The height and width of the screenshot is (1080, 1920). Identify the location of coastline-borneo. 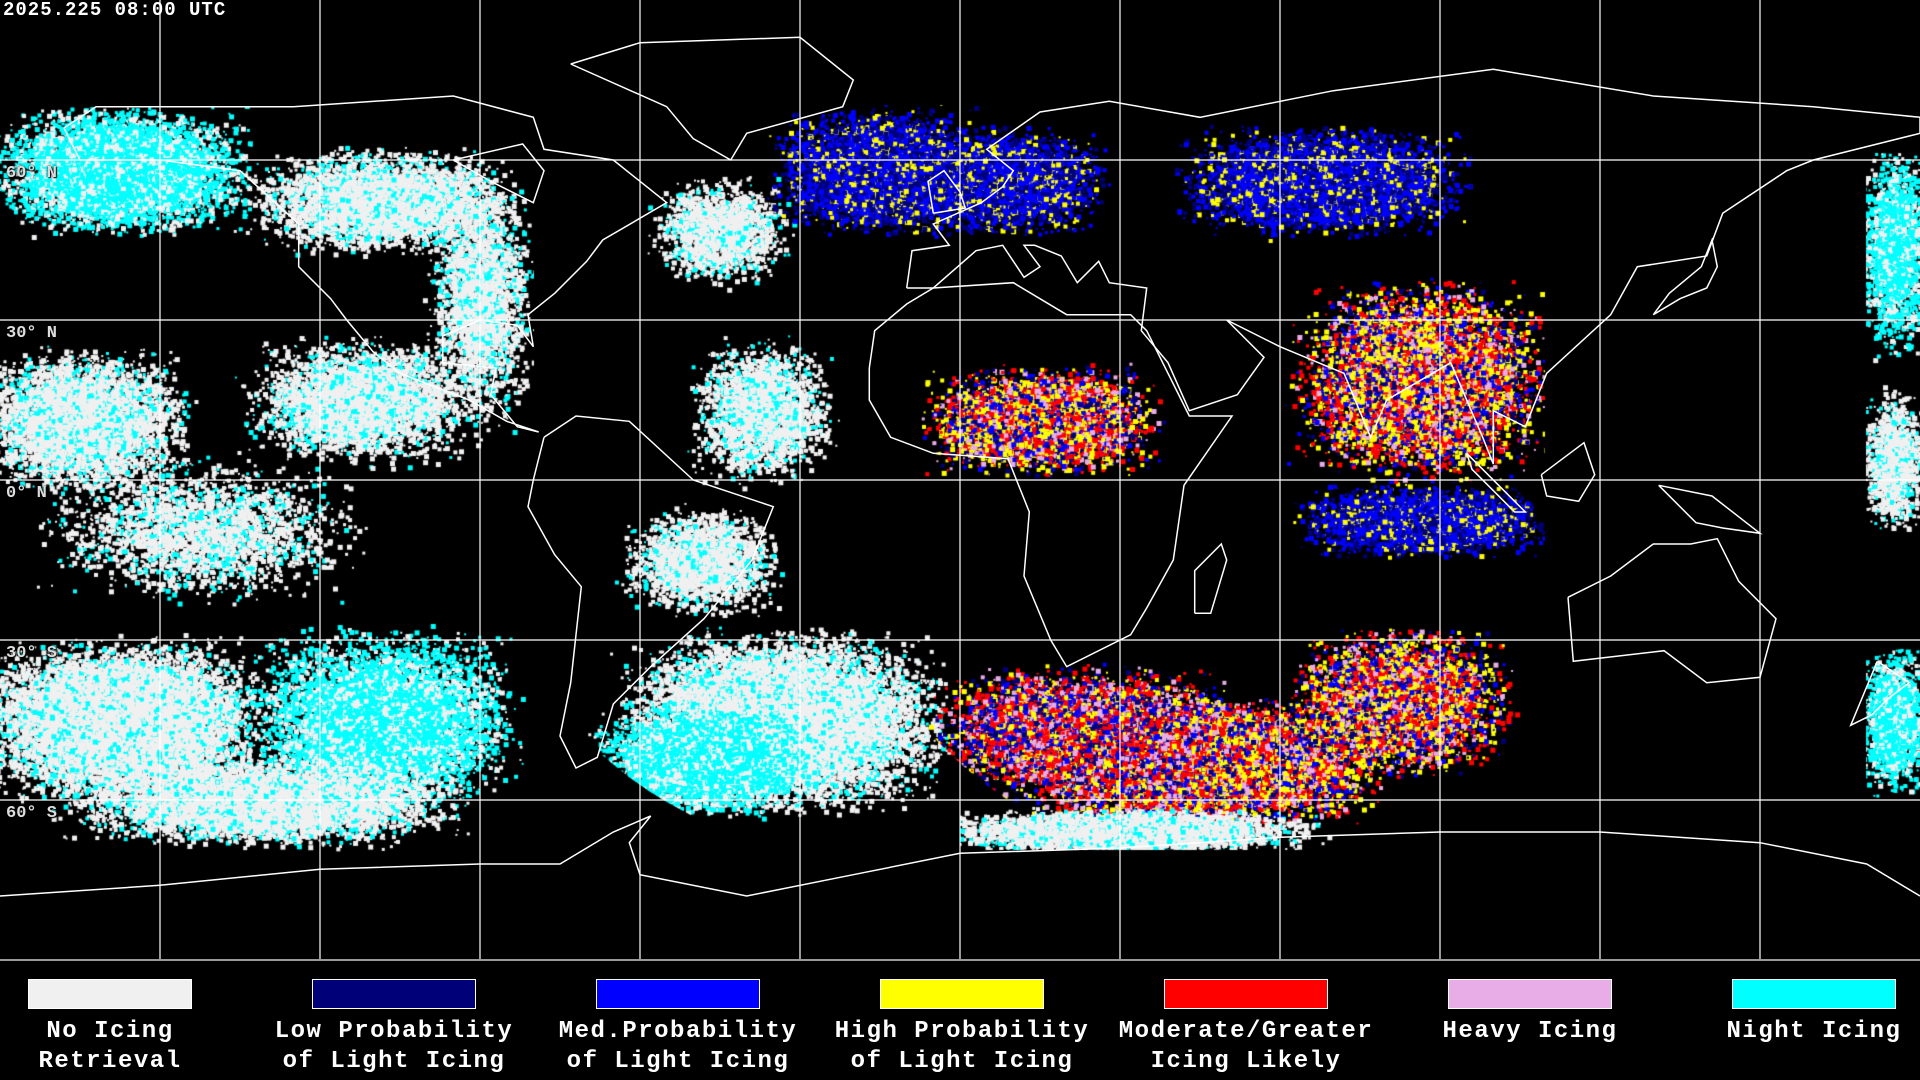
(1568, 472).